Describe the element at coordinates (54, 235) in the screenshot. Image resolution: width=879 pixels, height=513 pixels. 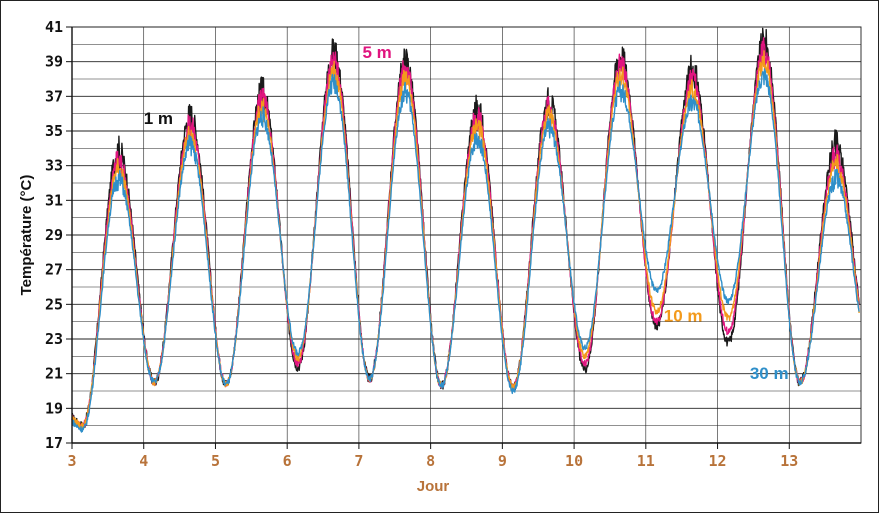
I see `y-tick-label: 29` at that location.